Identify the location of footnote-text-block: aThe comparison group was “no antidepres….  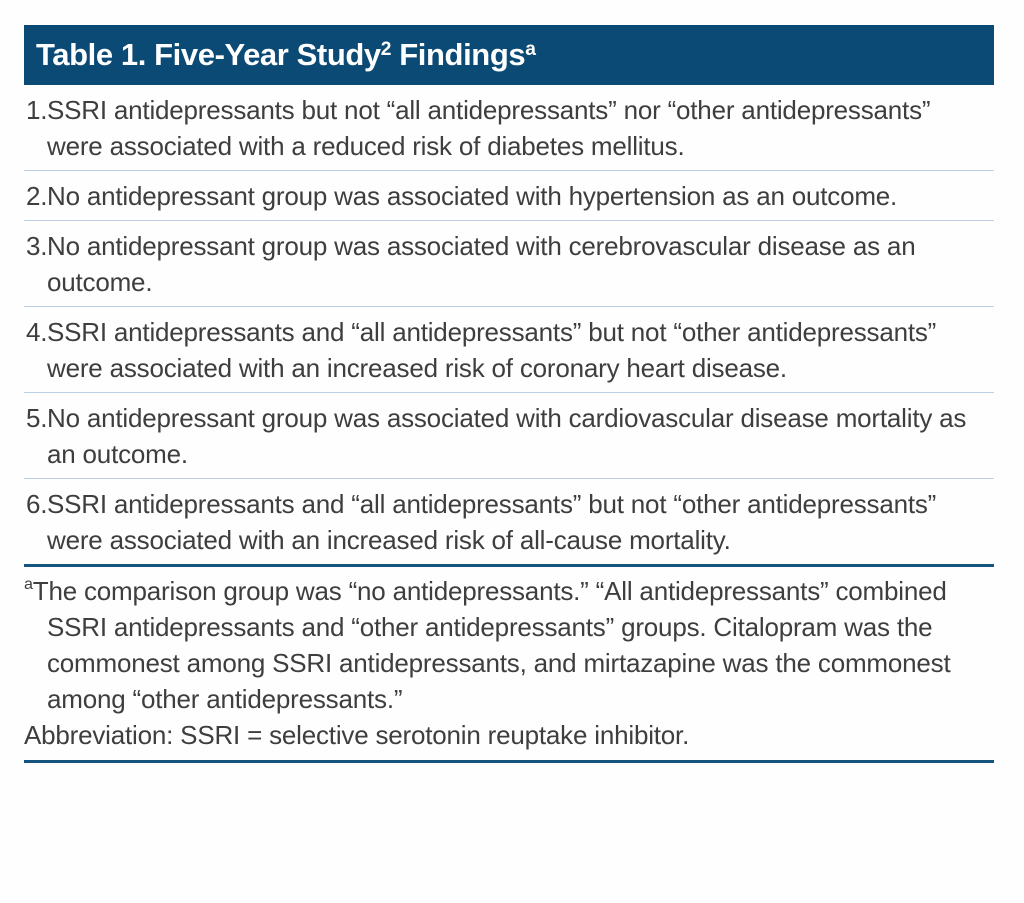
(491, 645).